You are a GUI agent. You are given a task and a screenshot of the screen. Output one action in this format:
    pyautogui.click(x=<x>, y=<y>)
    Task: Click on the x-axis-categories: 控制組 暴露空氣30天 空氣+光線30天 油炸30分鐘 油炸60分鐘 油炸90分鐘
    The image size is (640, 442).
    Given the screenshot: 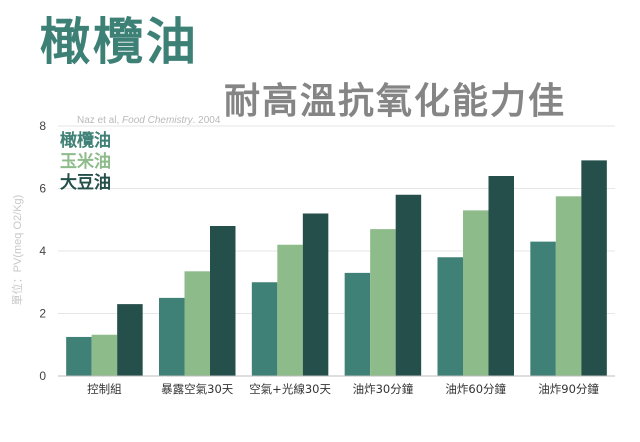 What is the action you would take?
    pyautogui.click(x=343, y=389)
    